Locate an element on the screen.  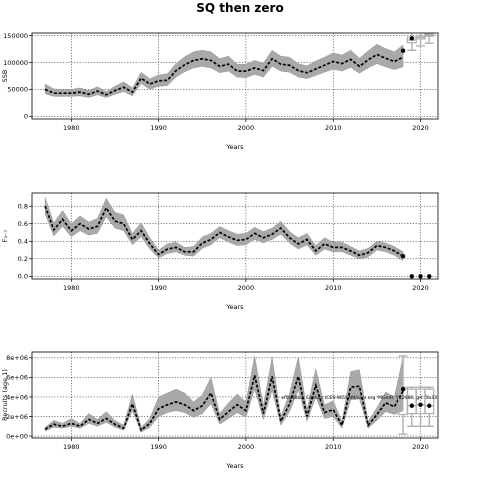
y-axis-label: SSB is located at coordinates (5, 76).